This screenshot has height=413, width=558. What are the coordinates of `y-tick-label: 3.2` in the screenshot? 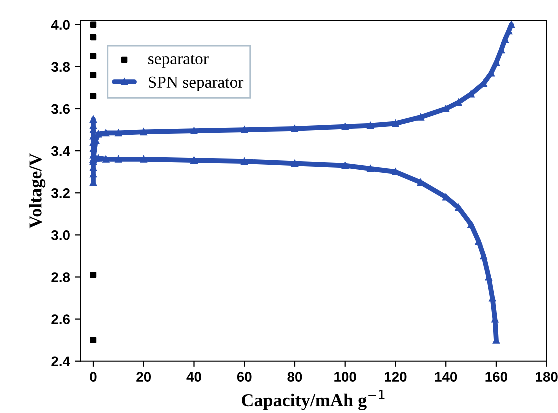 It's located at (61, 193).